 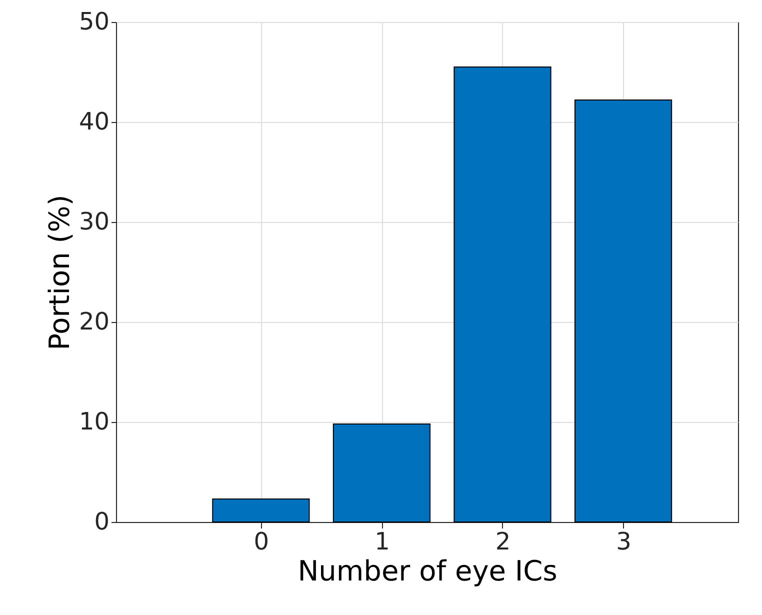 I want to click on x-tick-label: 1, so click(x=382, y=542).